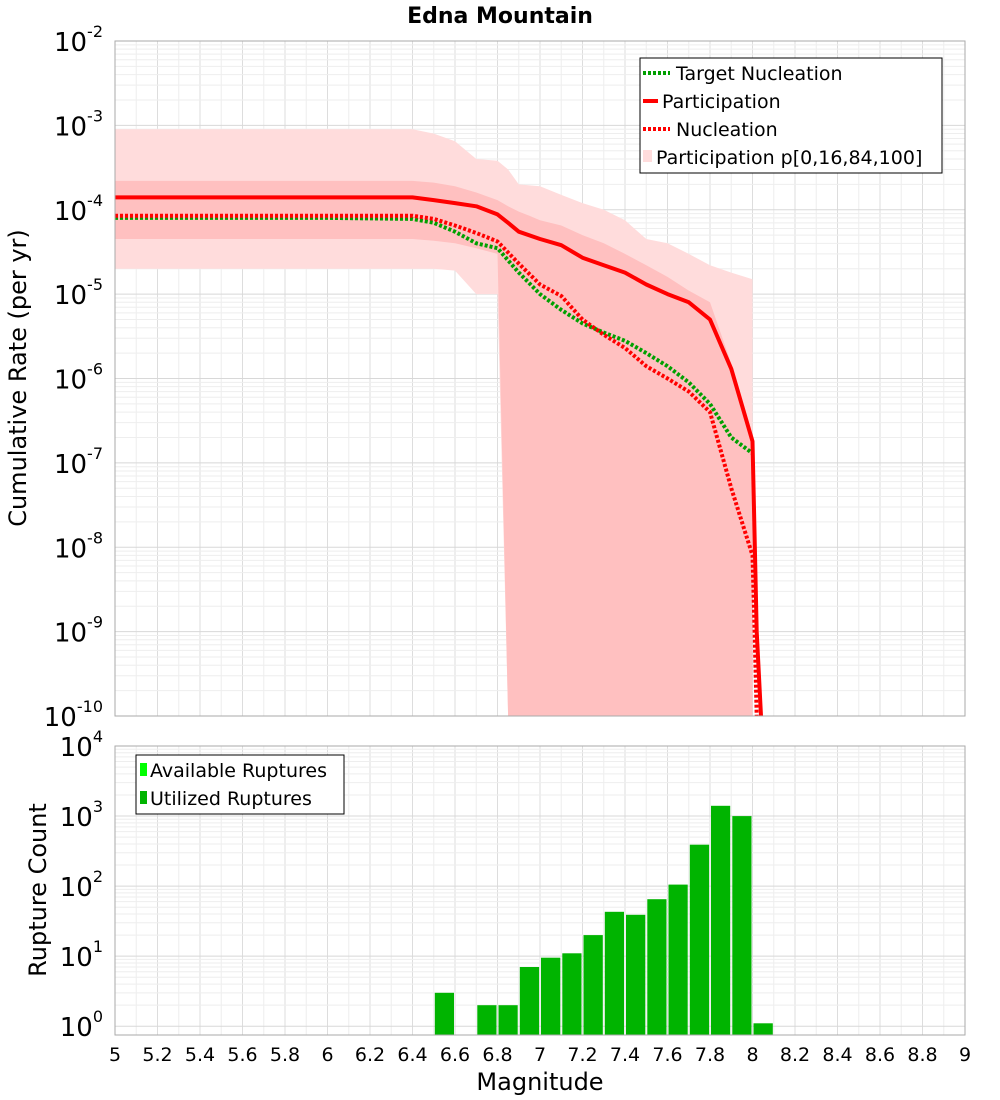  I want to click on x-axis-label: Magnitude, so click(539, 1082).